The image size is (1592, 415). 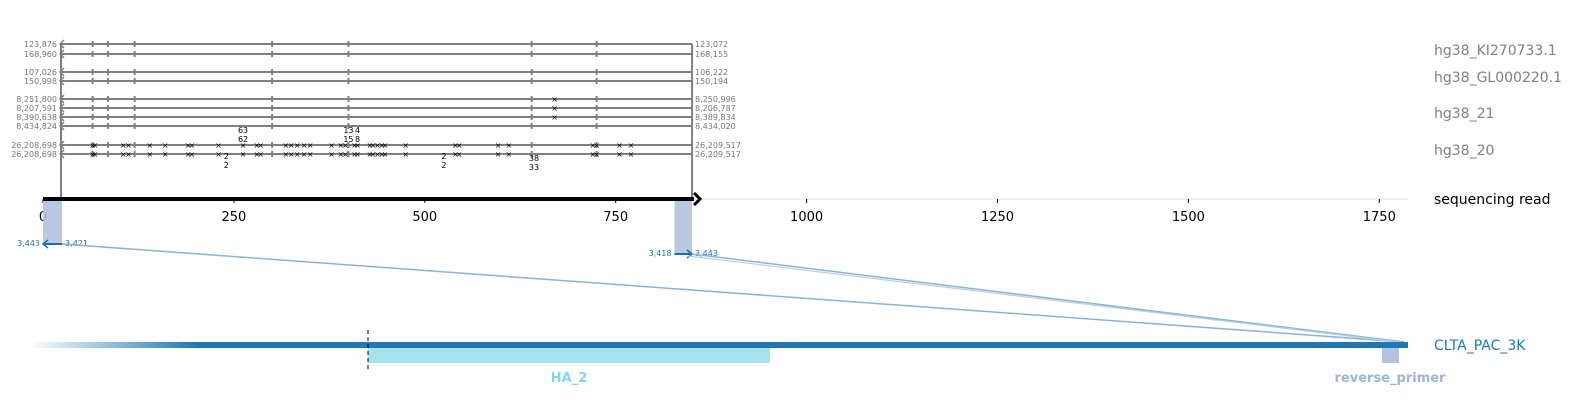 I want to click on reference-start-coord: 8,251,800, so click(x=36, y=99).